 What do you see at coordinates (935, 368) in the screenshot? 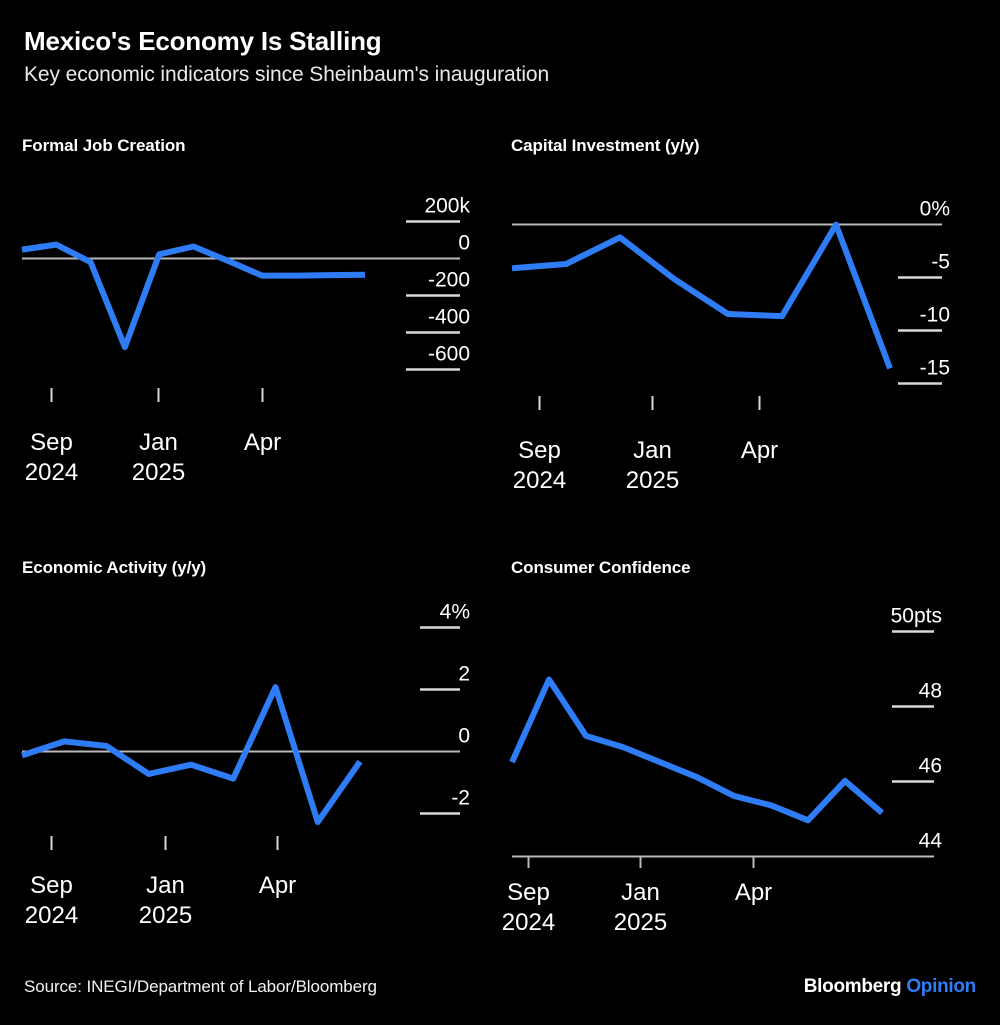
I see `y-tick-label: -15` at bounding box center [935, 368].